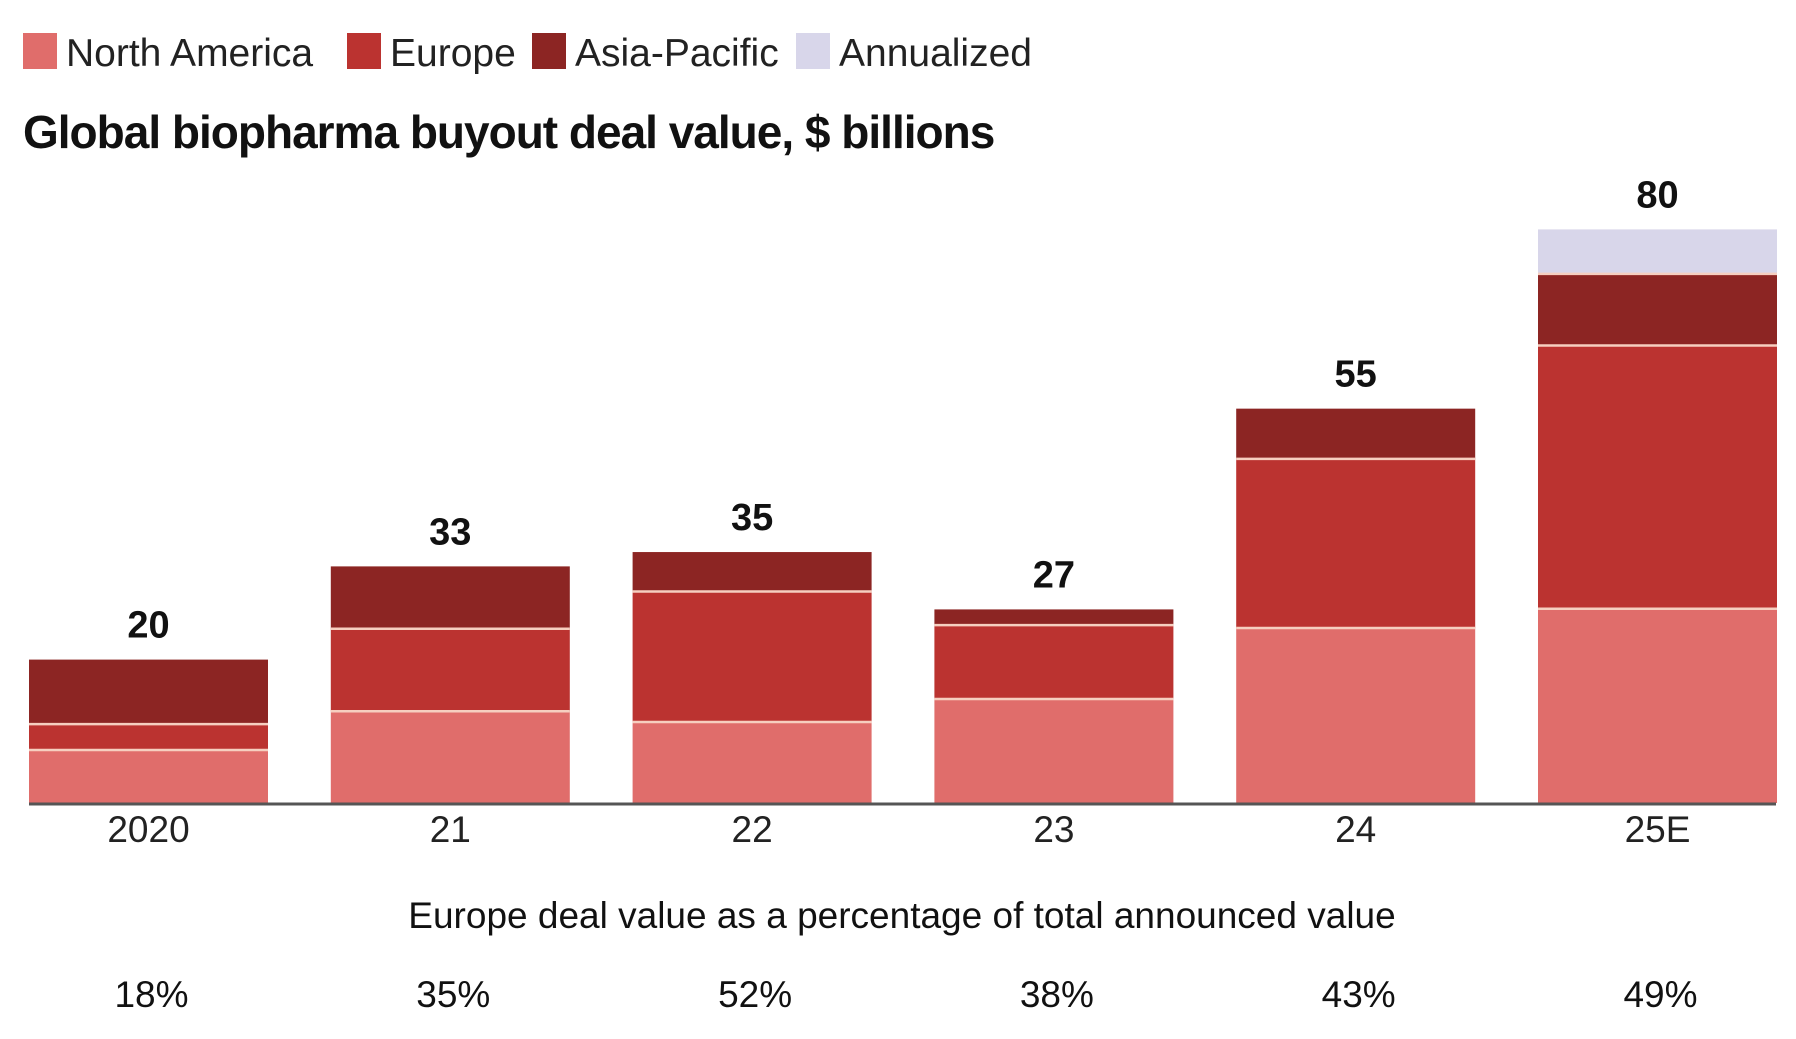 Image resolution: width=1796 pixels, height=1039 pixels. I want to click on x-tick-2020: 2020, so click(148, 829).